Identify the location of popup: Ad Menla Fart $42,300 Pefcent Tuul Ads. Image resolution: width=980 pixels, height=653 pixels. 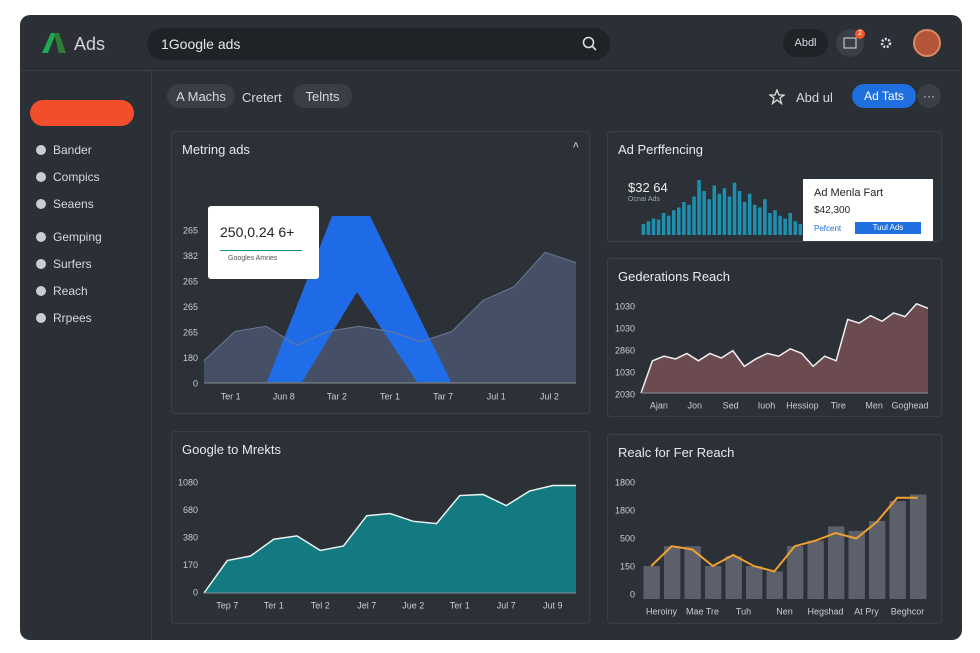
(868, 210).